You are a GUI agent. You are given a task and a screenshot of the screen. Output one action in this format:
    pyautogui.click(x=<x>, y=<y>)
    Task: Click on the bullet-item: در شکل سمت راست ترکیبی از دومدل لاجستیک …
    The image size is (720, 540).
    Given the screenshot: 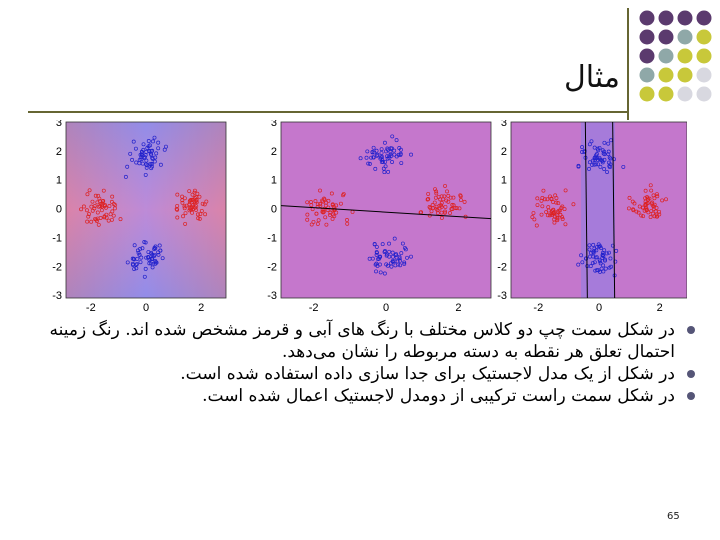 What is the action you would take?
    pyautogui.click(x=367, y=396)
    